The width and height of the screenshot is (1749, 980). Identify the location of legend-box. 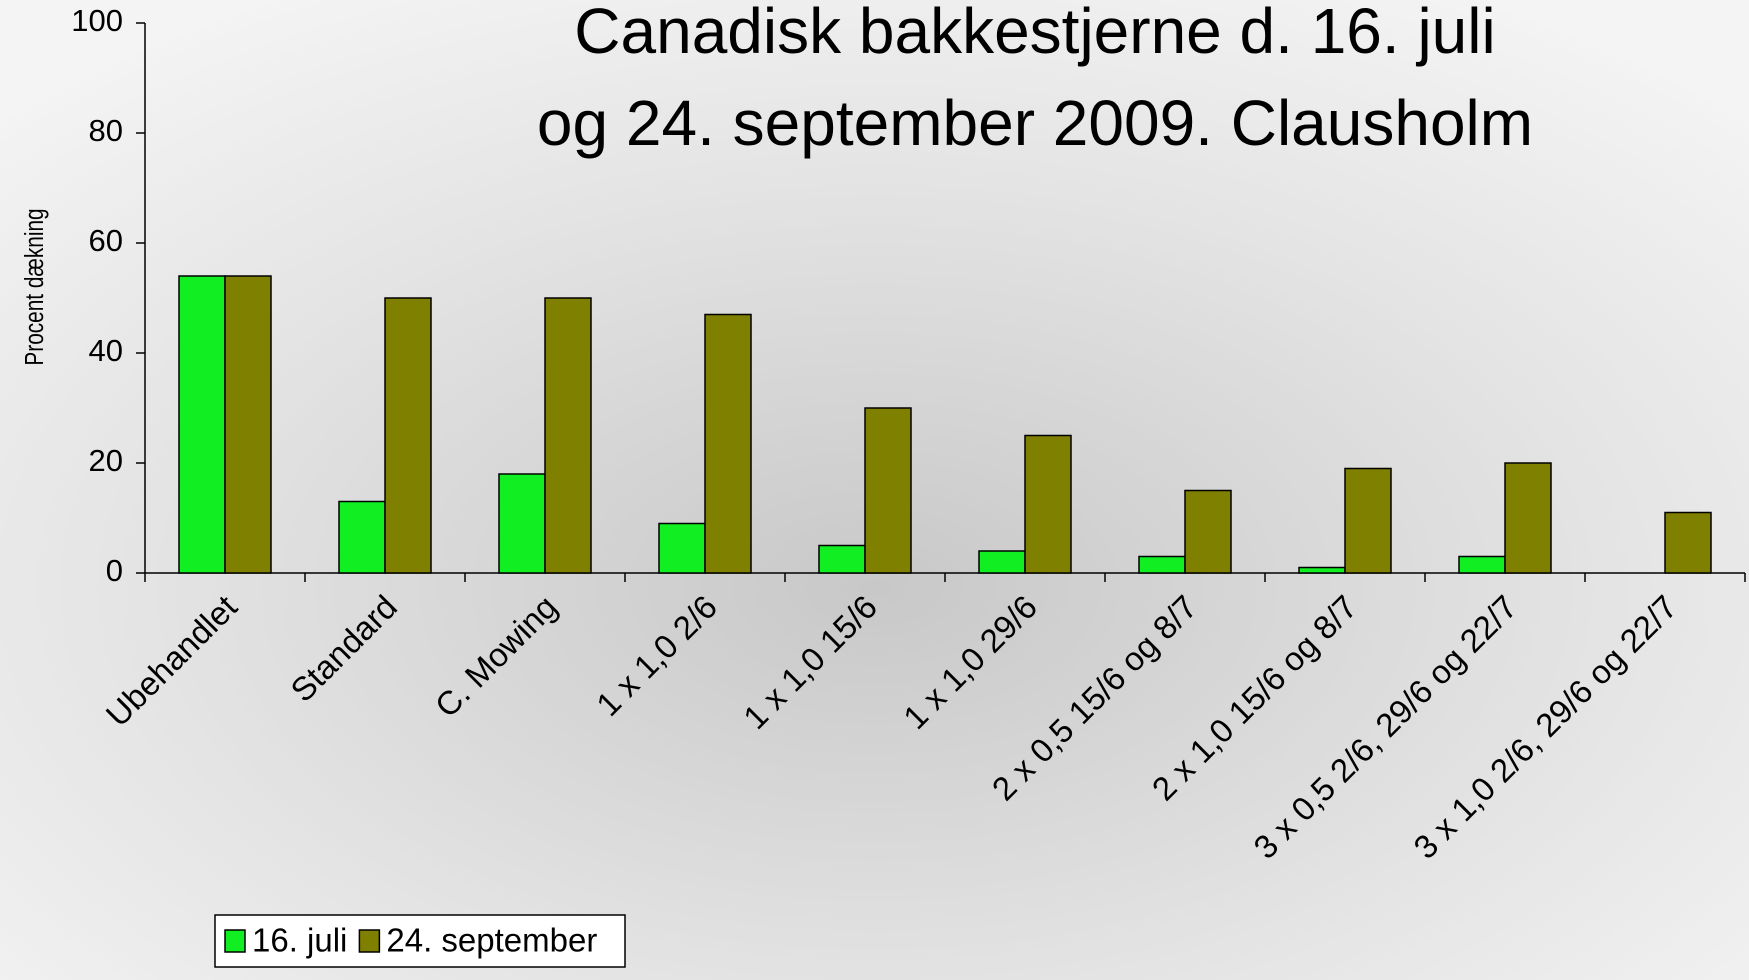
(420, 941).